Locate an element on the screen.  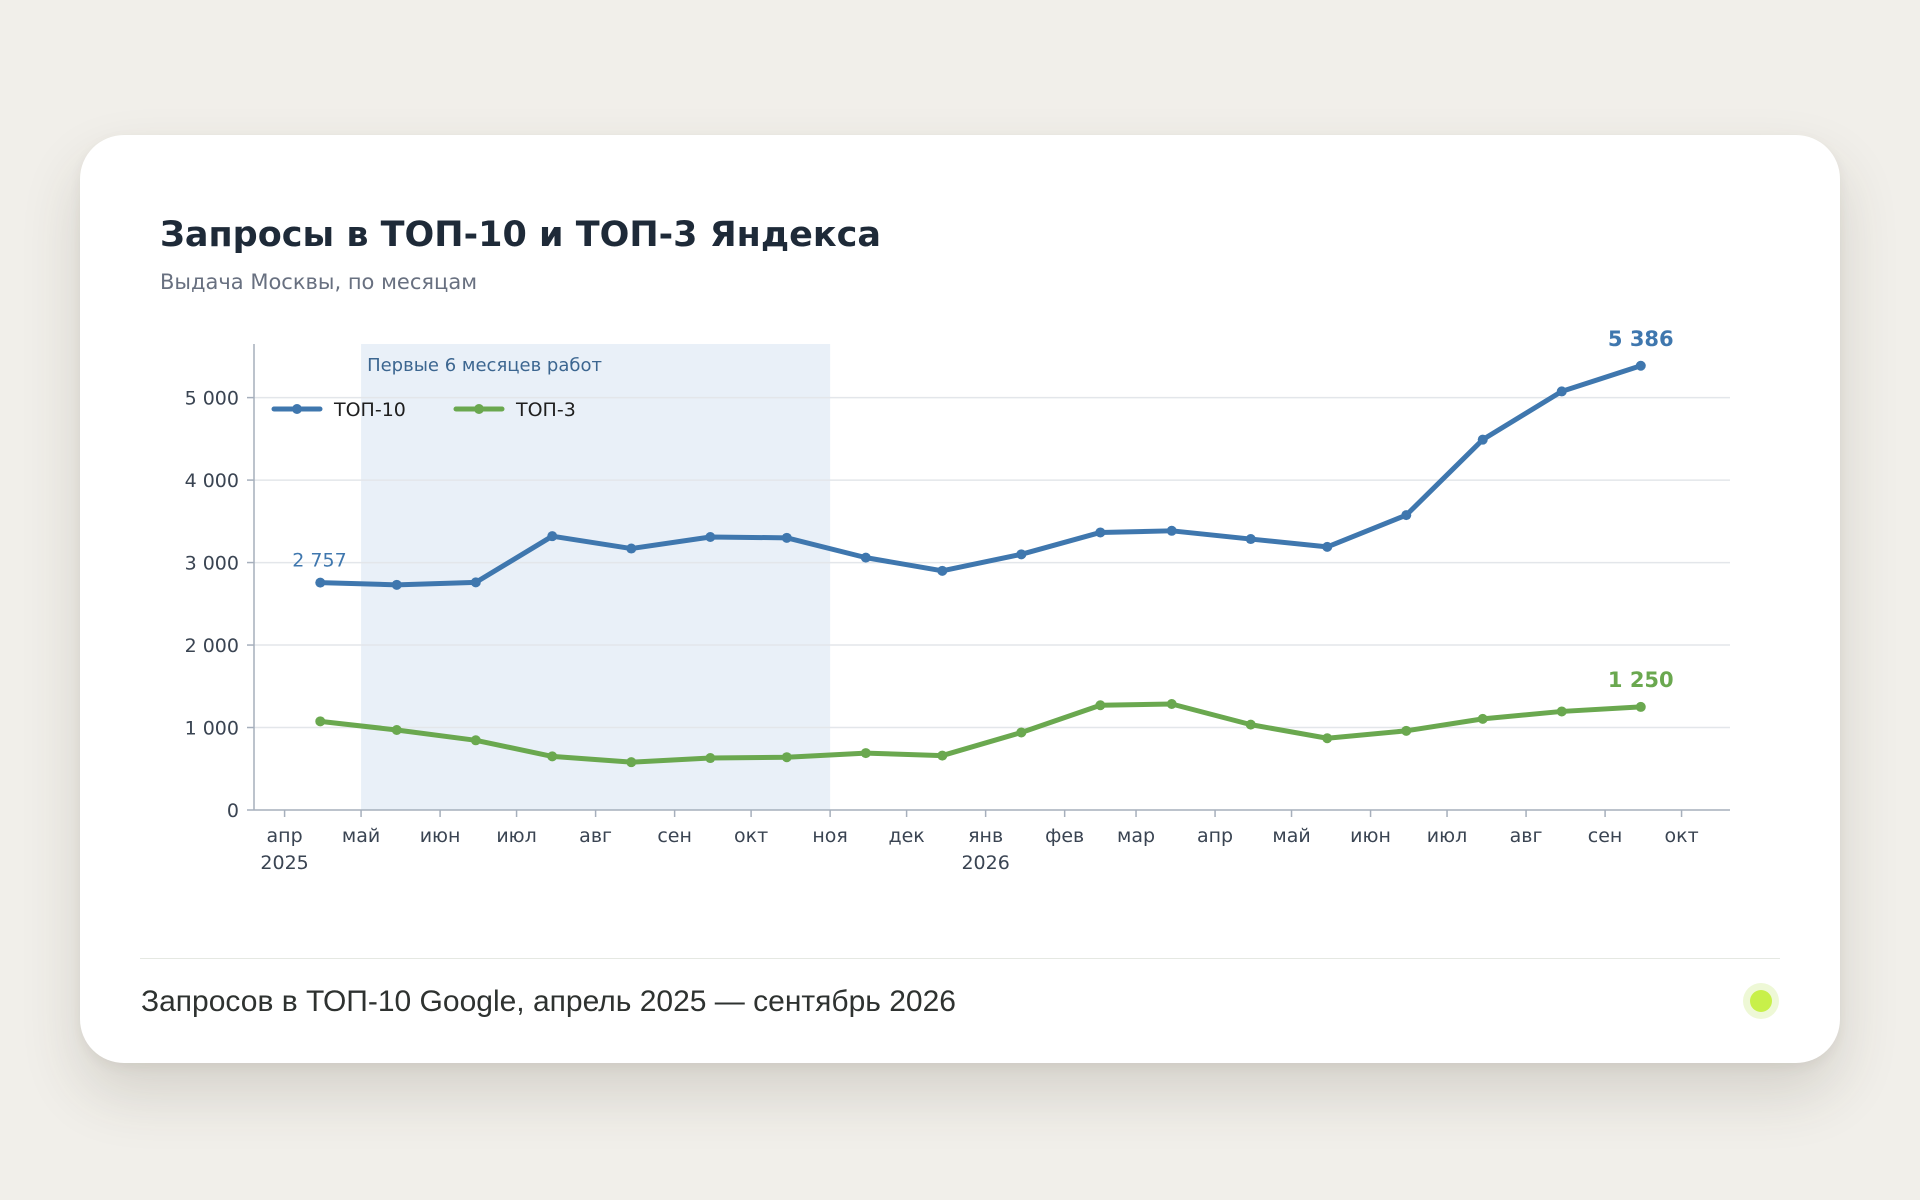
x-tick-year-label: 2025 is located at coordinates (284, 863).